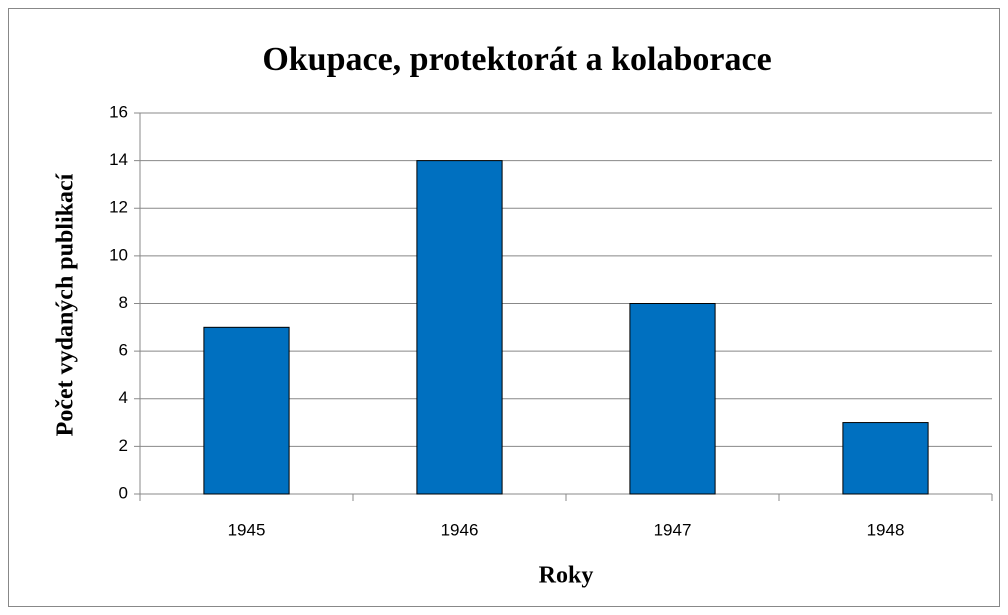  Describe the element at coordinates (247, 529) in the screenshot. I see `x-tick-label: 1945` at that location.